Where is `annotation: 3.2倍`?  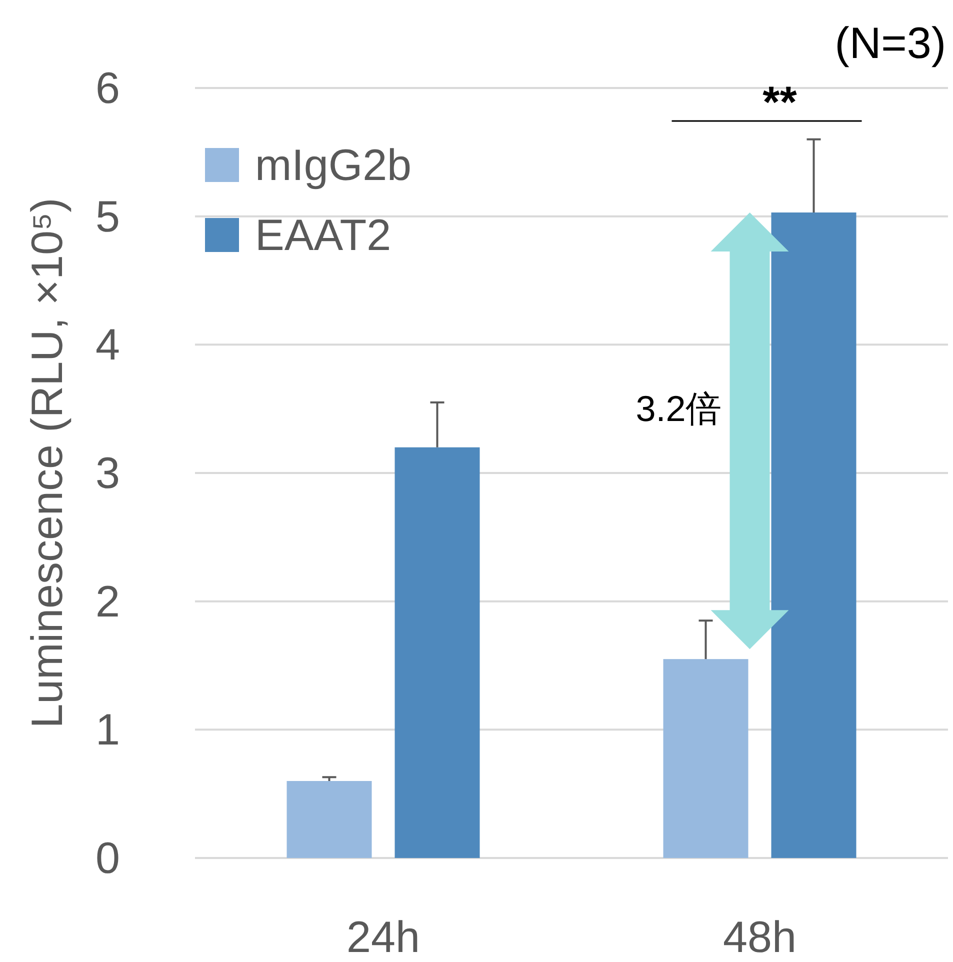 annotation: 3.2倍 is located at coordinates (679, 408).